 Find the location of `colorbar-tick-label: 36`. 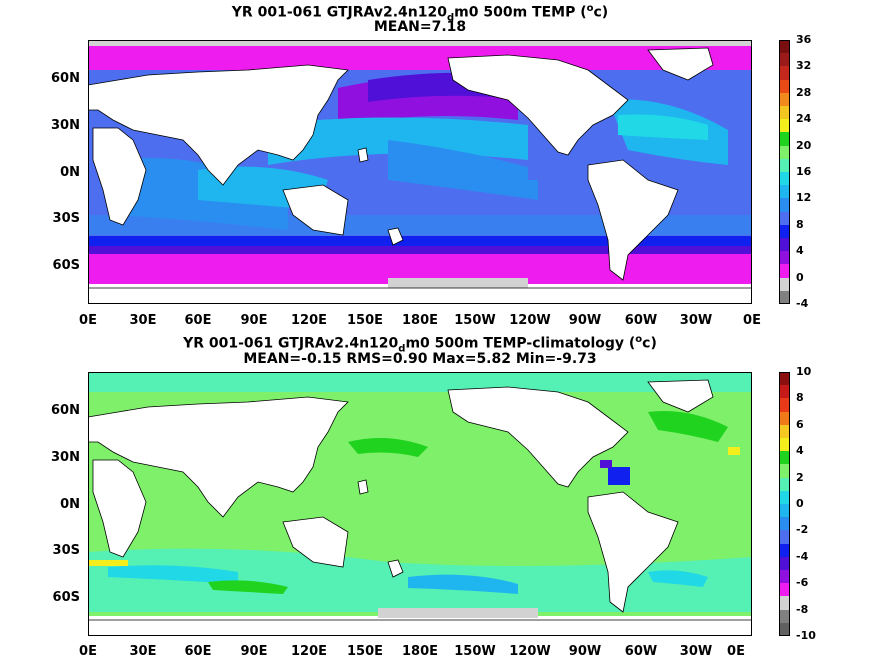

colorbar-tick-label: 36 is located at coordinates (804, 39).